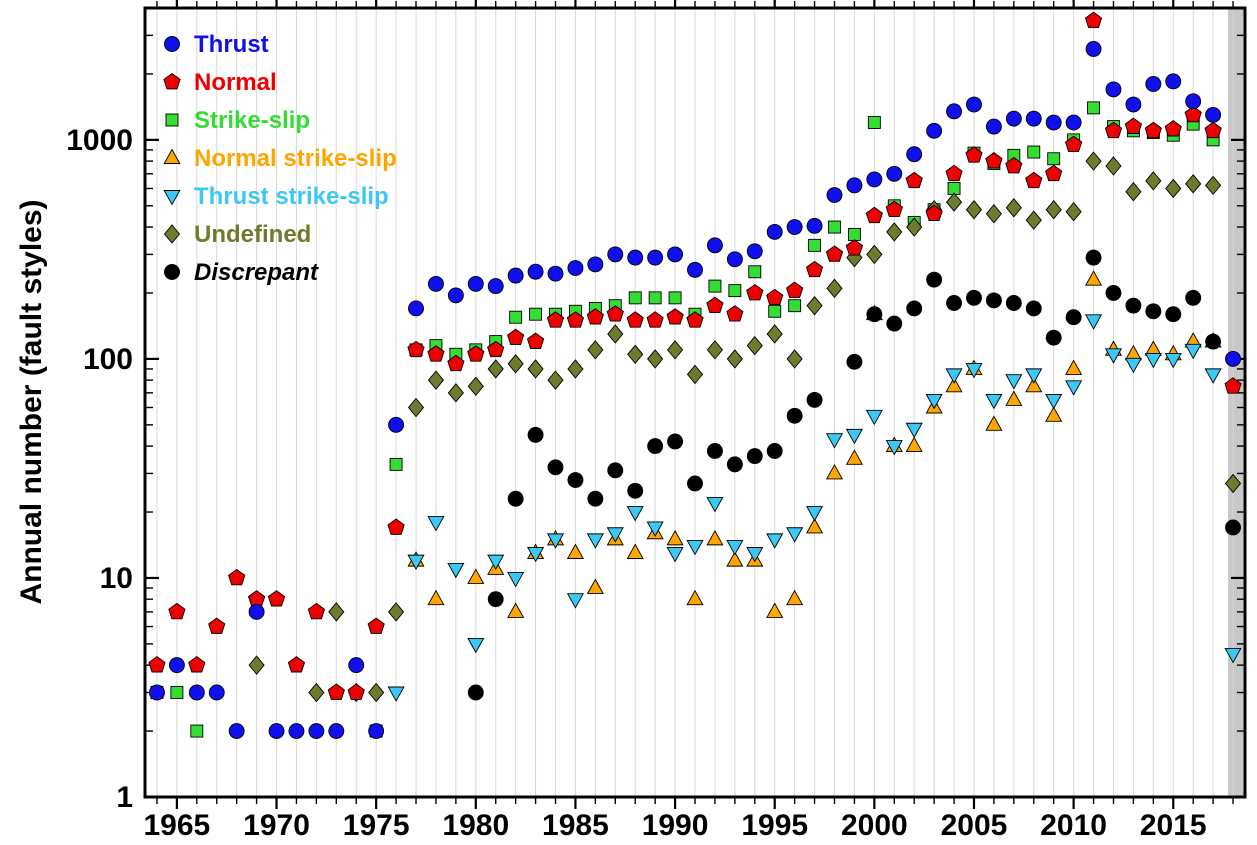 This screenshot has width=1257, height=845. Describe the element at coordinates (376, 825) in the screenshot. I see `x-tick-label: 1975` at that location.